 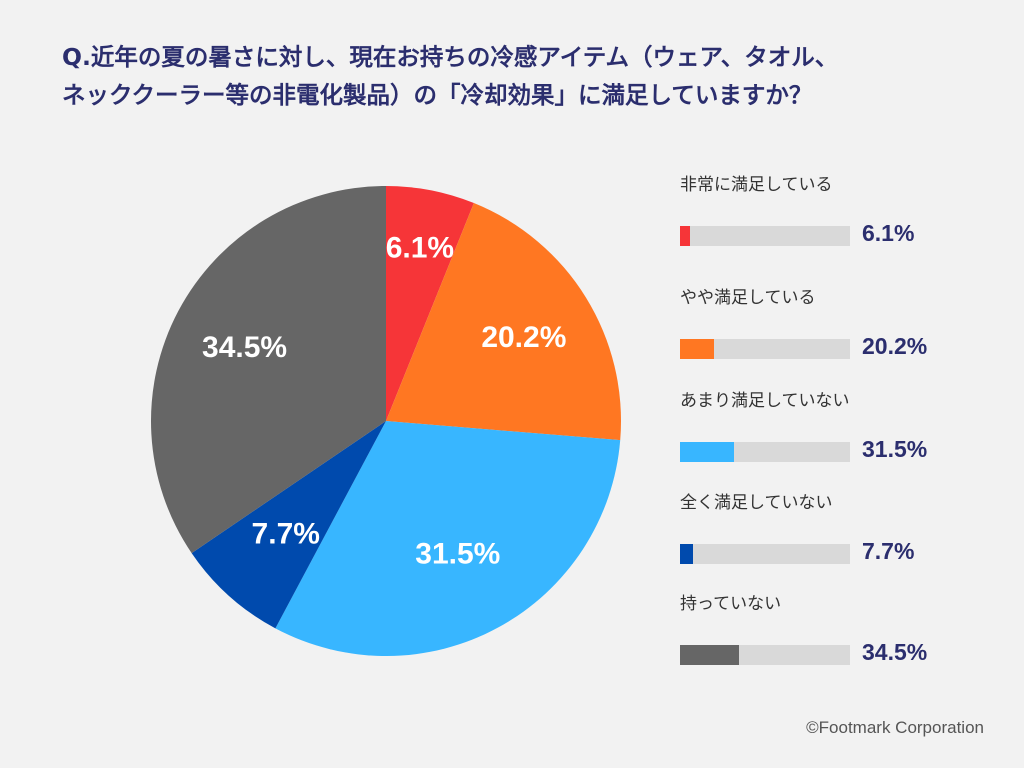 I want to click on legend-item-very-satisfied: 非常に満足している 6.1%, so click(x=845, y=210).